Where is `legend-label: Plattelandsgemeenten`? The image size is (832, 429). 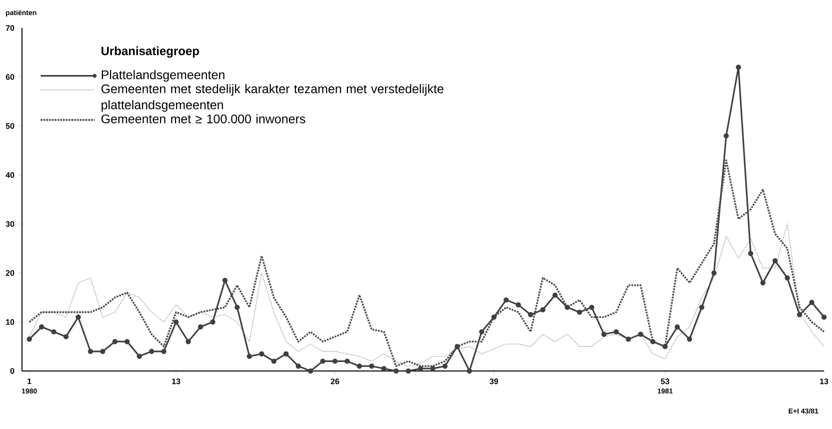
legend-label: Plattelandsgemeenten is located at coordinates (163, 76).